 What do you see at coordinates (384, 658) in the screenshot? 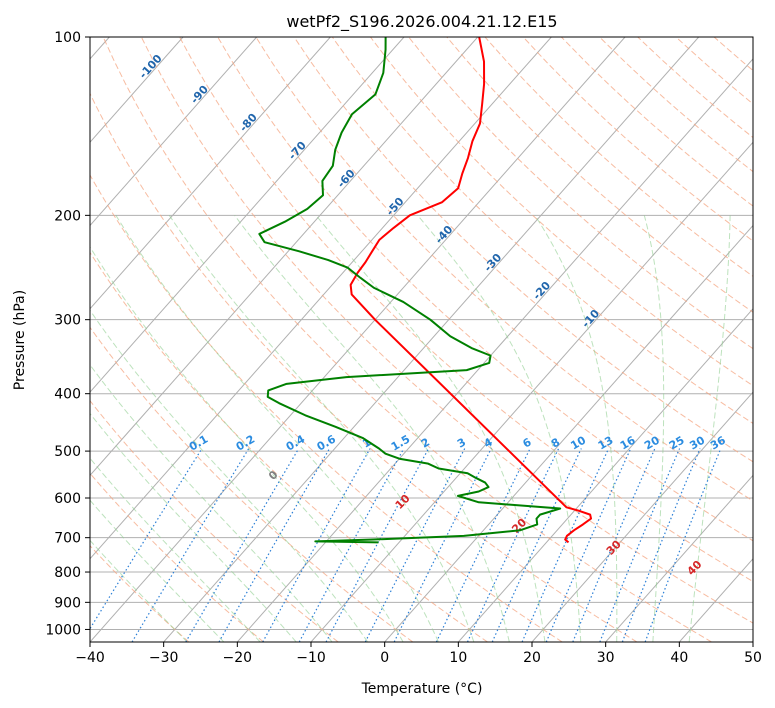
I see `x-tick-label: 0` at bounding box center [384, 658].